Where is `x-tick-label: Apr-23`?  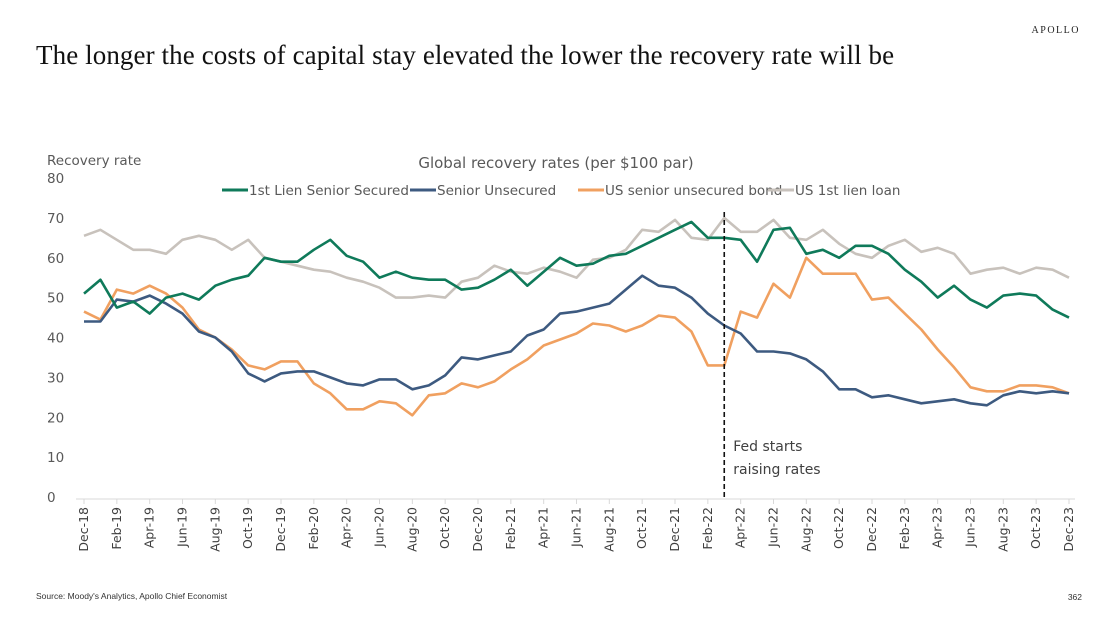
x-tick-label: Apr-23 is located at coordinates (937, 527).